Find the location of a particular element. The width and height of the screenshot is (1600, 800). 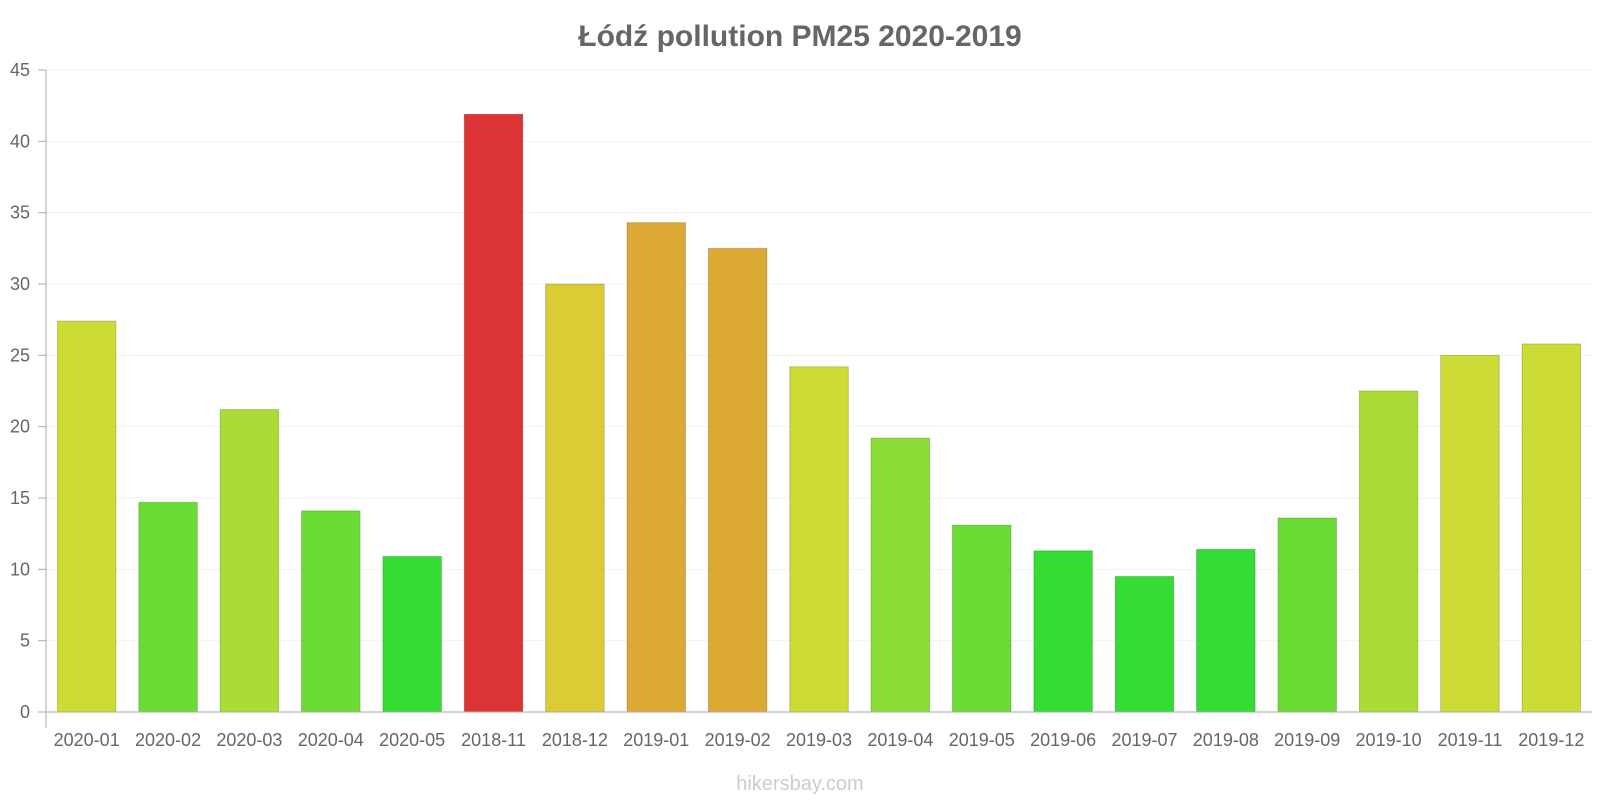

x-tick-label: 2019-08 is located at coordinates (1226, 740).